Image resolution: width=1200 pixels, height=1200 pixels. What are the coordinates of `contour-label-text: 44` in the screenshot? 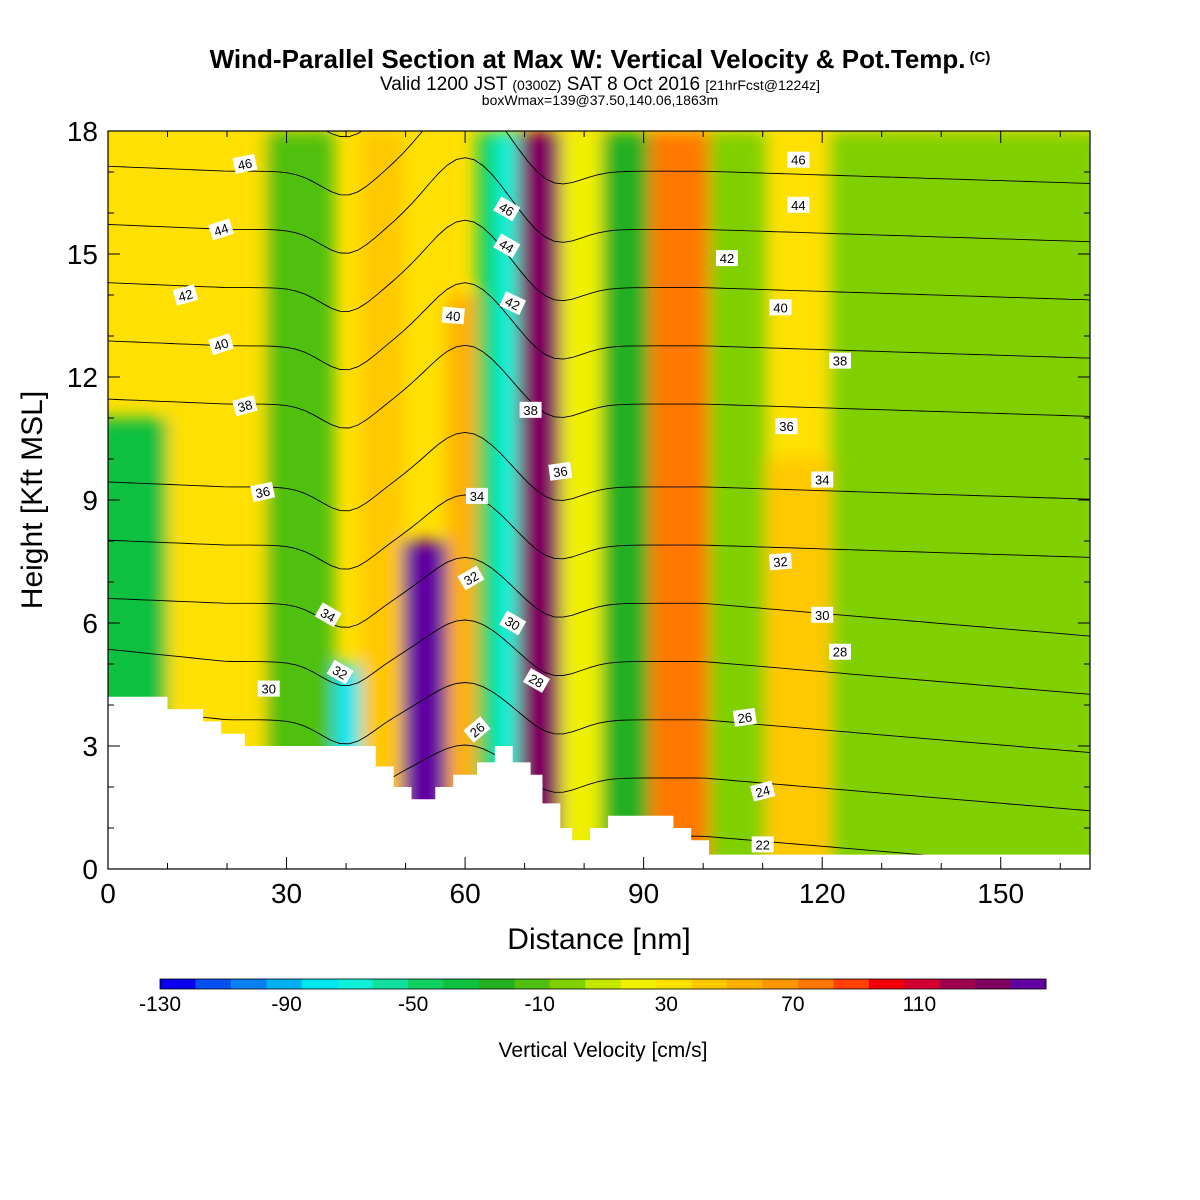 It's located at (507, 246).